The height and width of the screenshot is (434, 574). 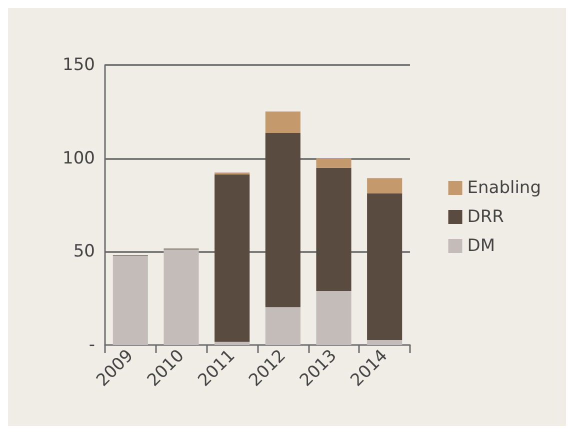 I want to click on y-tick-label: 100, so click(x=78, y=158).